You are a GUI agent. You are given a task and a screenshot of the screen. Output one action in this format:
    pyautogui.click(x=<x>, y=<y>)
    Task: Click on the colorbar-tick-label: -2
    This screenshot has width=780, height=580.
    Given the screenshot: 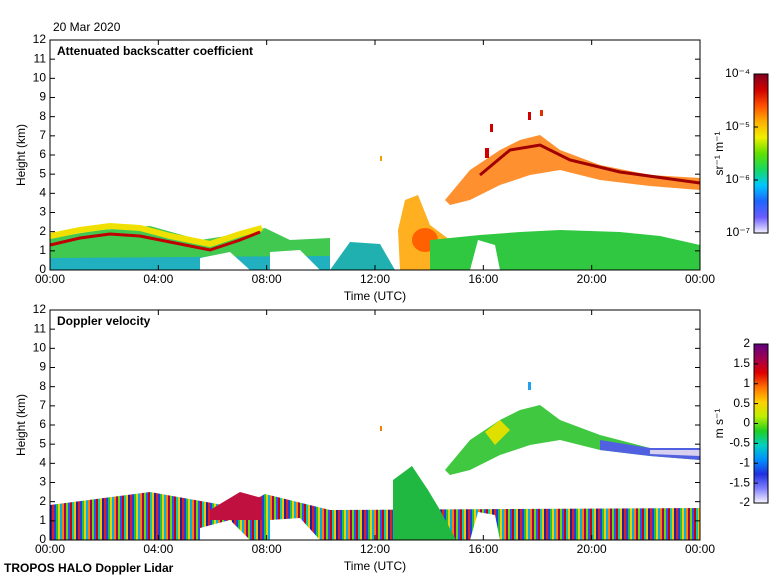 What is the action you would take?
    pyautogui.click(x=744, y=502)
    